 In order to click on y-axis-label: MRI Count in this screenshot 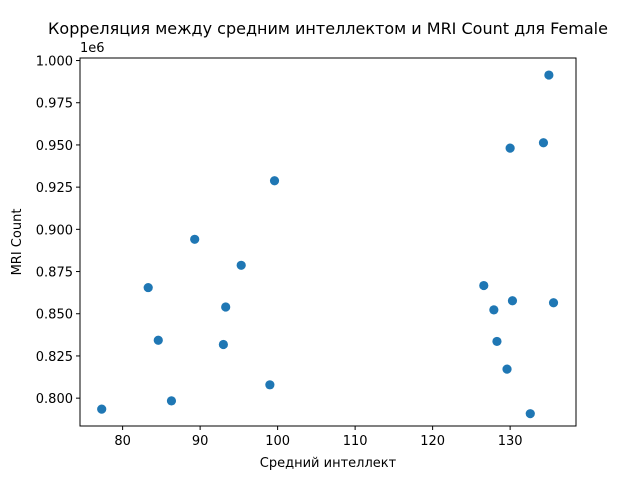, I will do `click(17, 242)`.